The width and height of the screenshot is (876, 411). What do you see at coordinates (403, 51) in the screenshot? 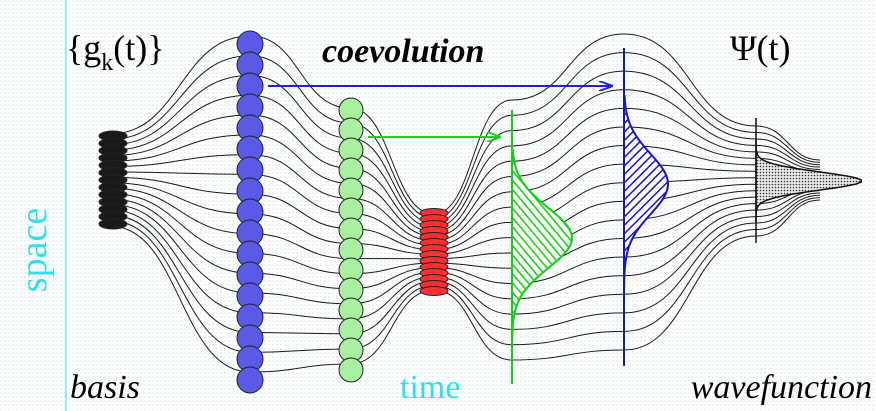
I see `coevolution-label: coevolution` at bounding box center [403, 51].